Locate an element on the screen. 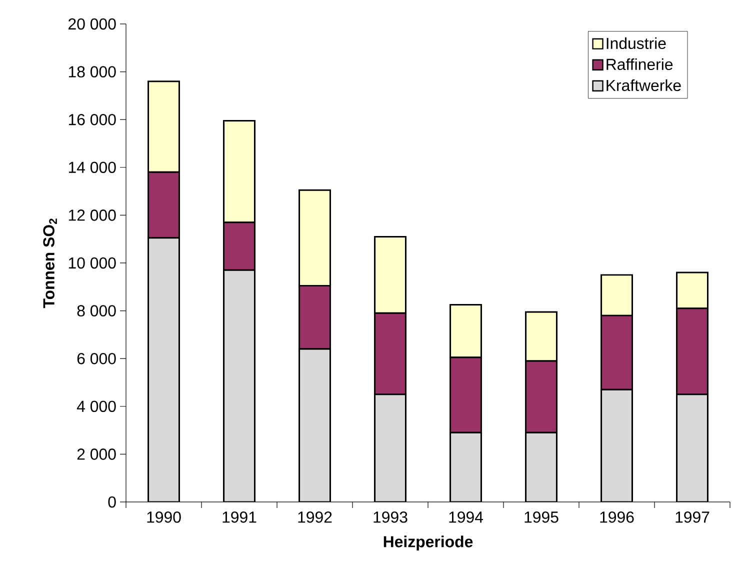 The image size is (746, 586). x-tick-label: 1997 is located at coordinates (693, 517).